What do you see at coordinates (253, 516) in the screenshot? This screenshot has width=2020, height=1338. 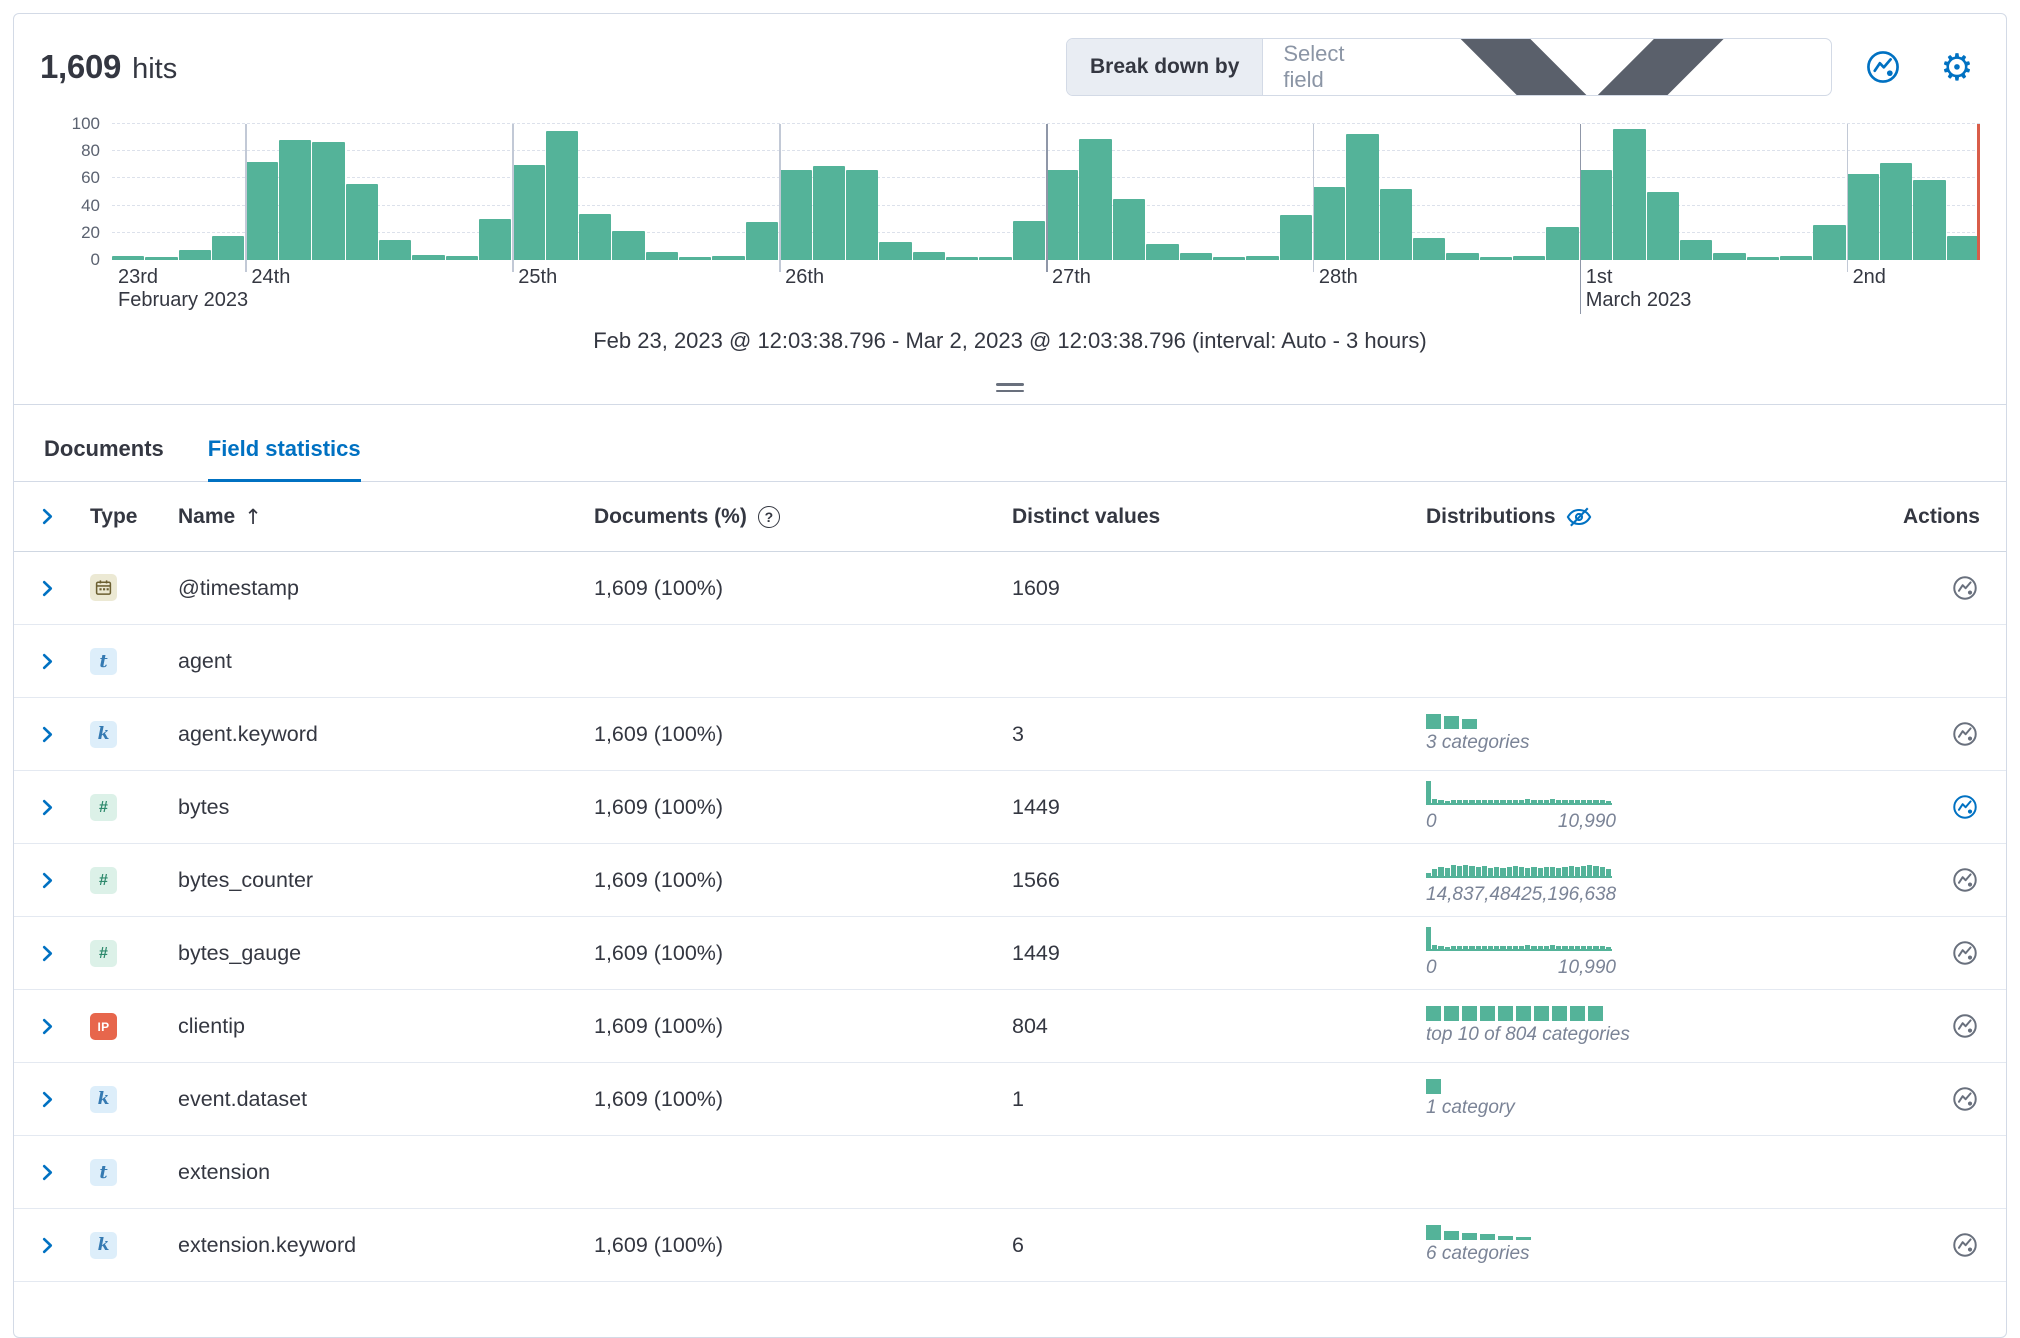 I see `sort-asc-icon: ↑` at bounding box center [253, 516].